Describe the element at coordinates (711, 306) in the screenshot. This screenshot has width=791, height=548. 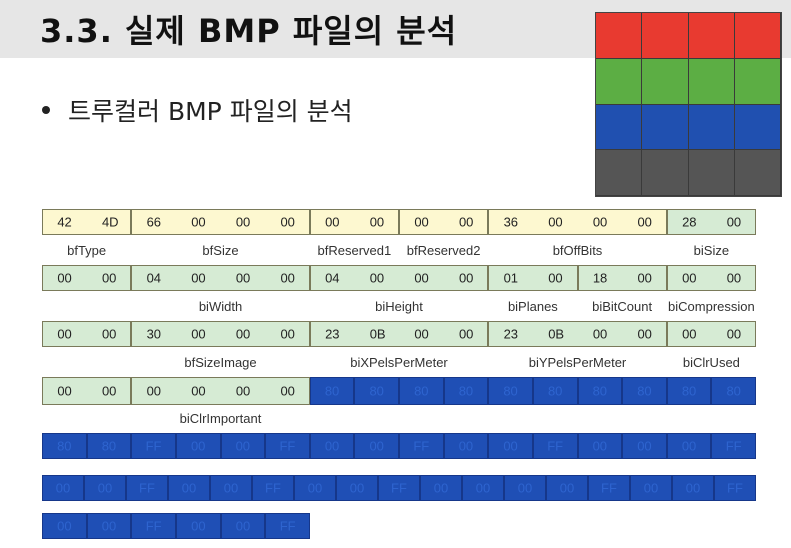
I see `field-label: biCompression` at that location.